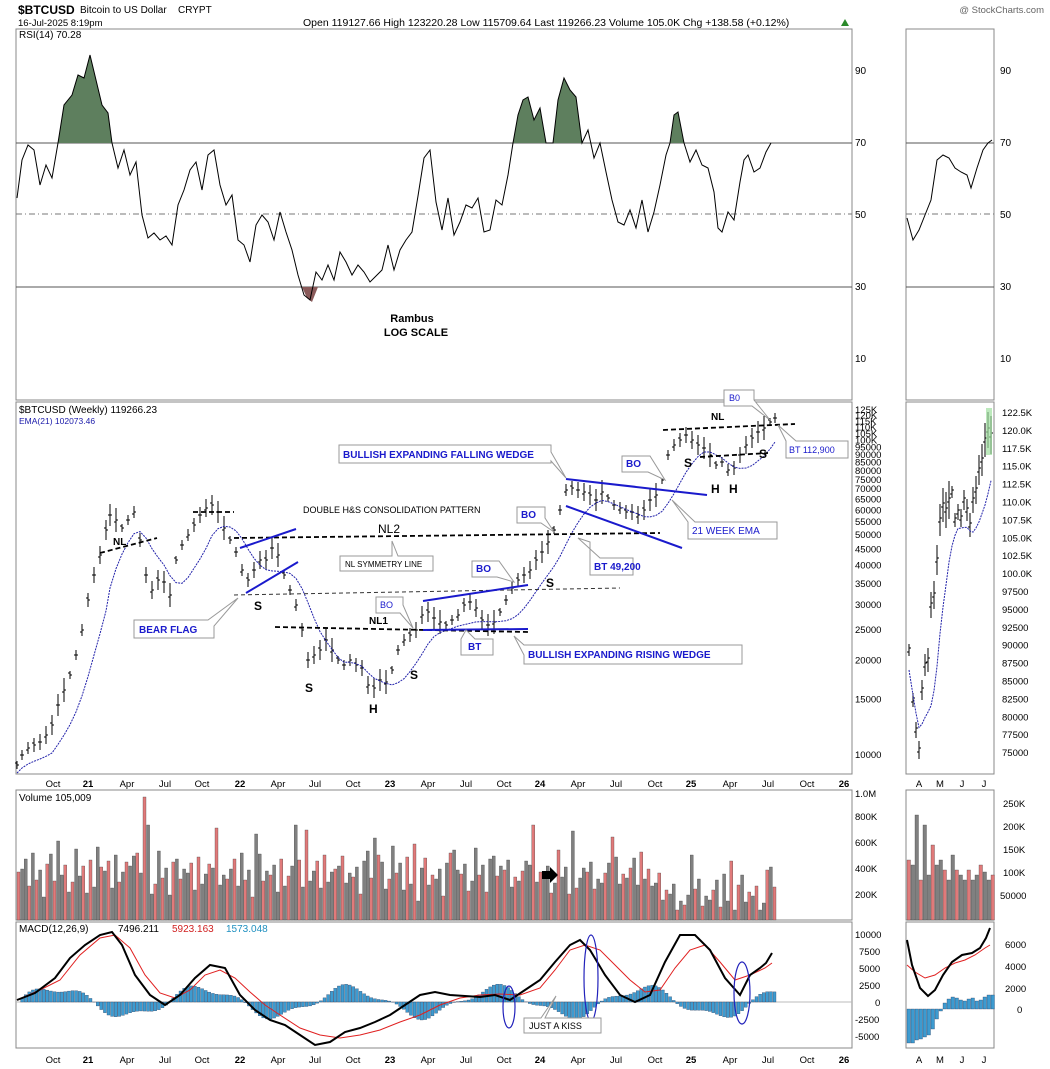 This screenshot has width=1050, height=1069. Describe the element at coordinates (624, 527) in the screenshot. I see `falling-wedge-bottom-line` at that location.